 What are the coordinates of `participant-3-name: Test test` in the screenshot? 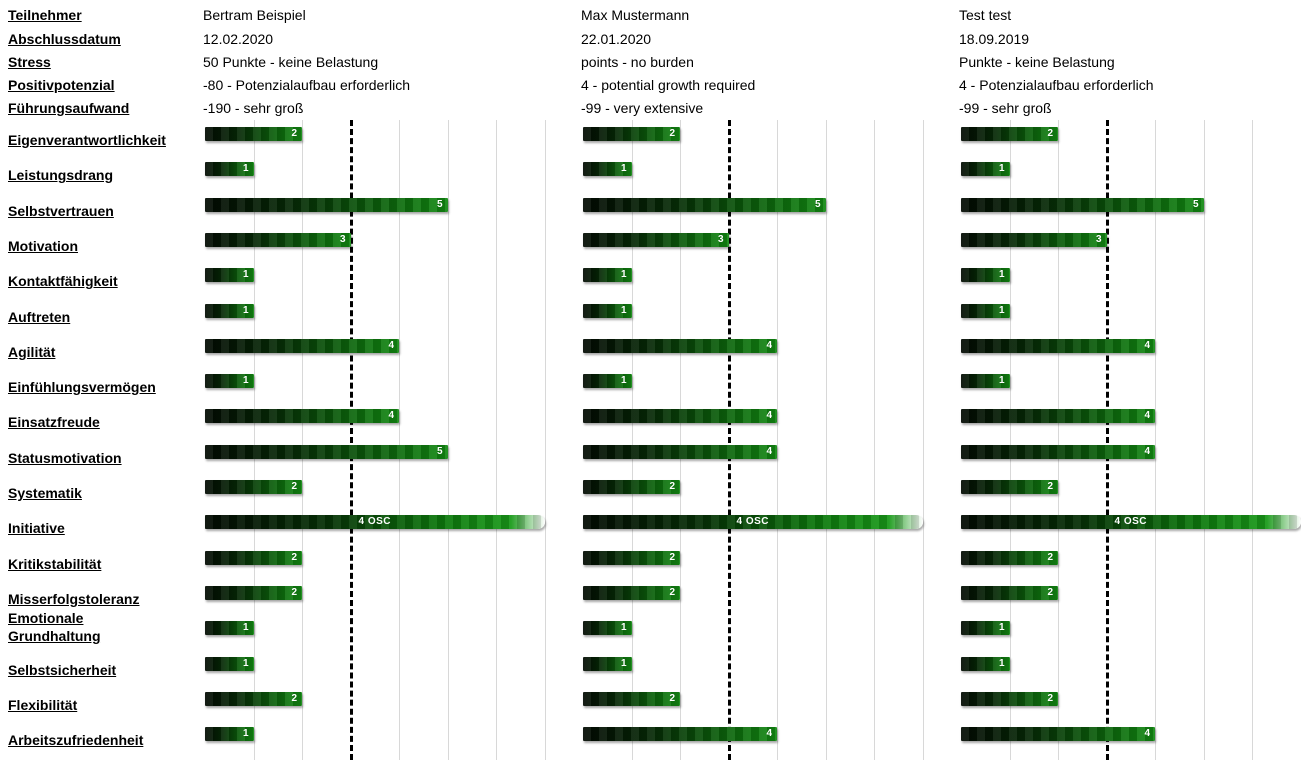 It's located at (985, 15).